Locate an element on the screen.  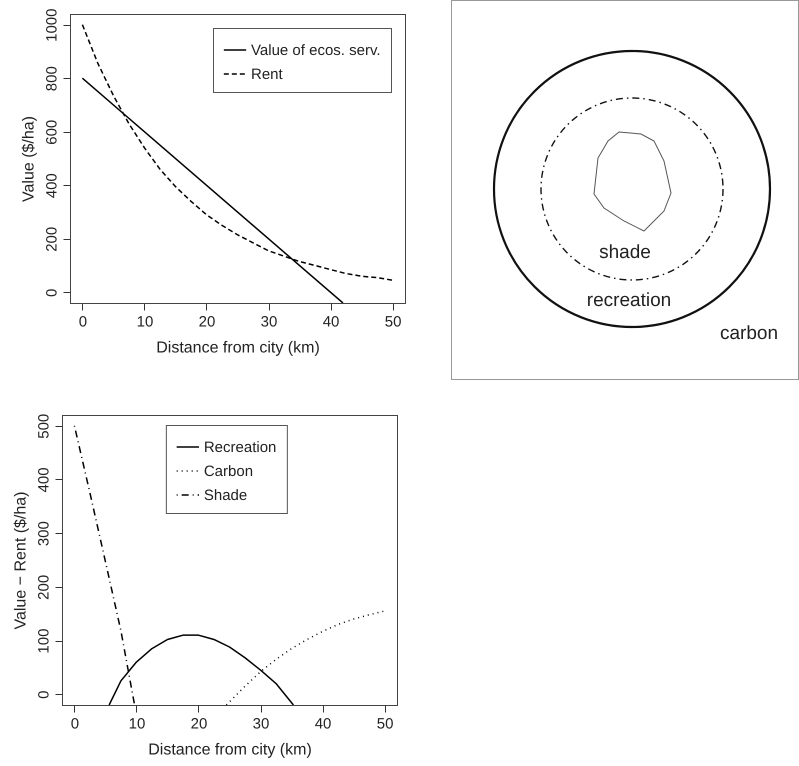
legend-label: Carbon is located at coordinates (229, 471).